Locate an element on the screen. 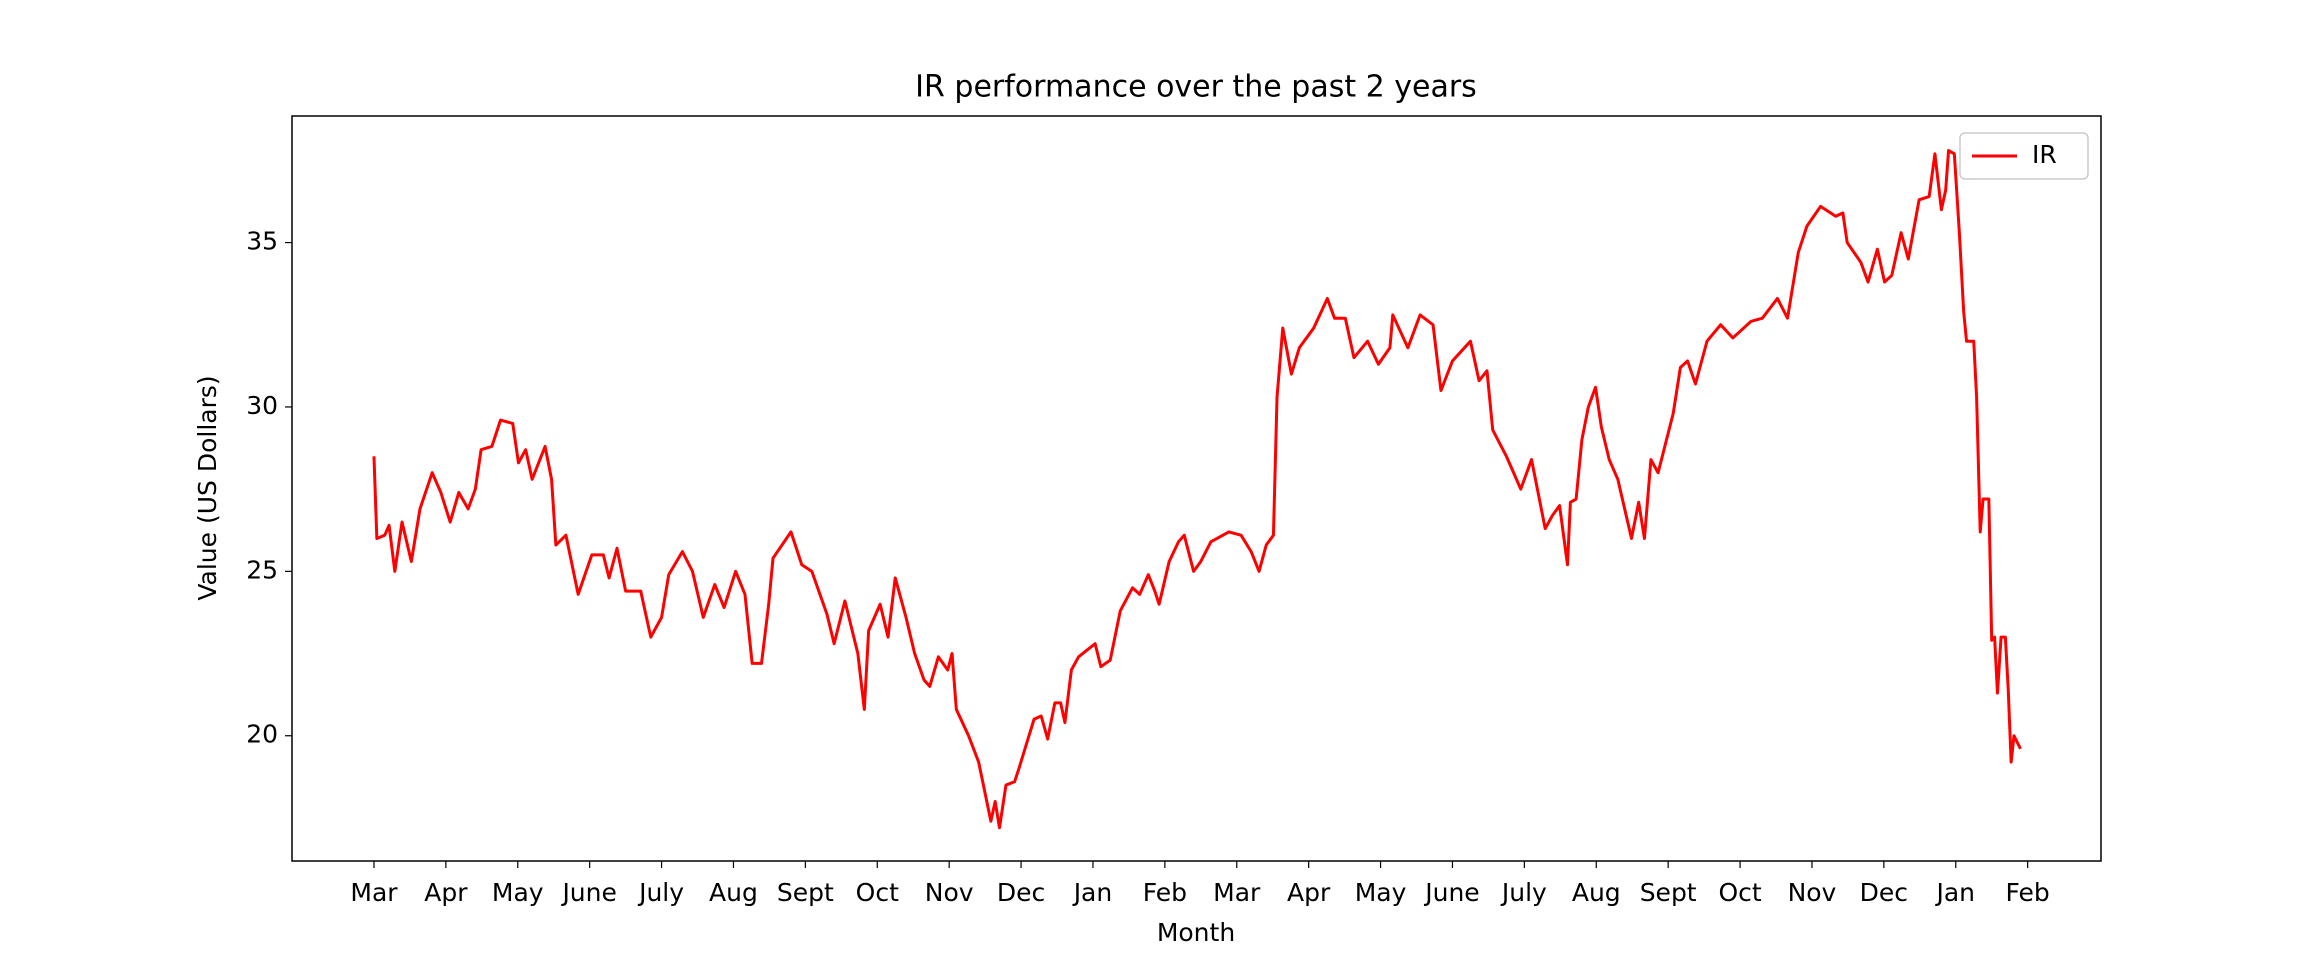  legend: IR is located at coordinates (2024, 156).